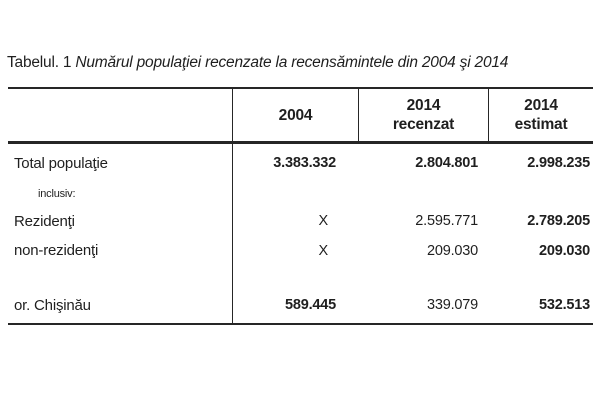 This screenshot has height=400, width=600. I want to click on row-spacer-2004, so click(295, 276).